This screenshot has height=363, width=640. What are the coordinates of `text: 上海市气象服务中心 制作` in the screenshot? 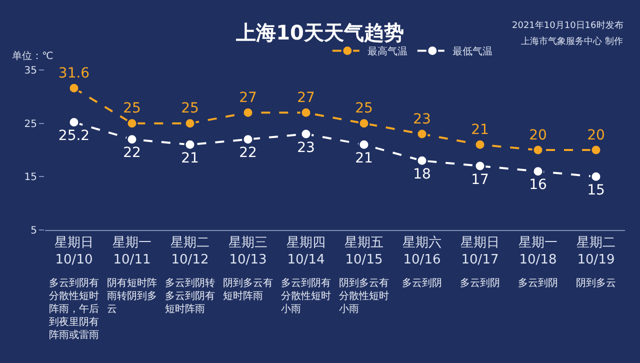 It's located at (572, 41).